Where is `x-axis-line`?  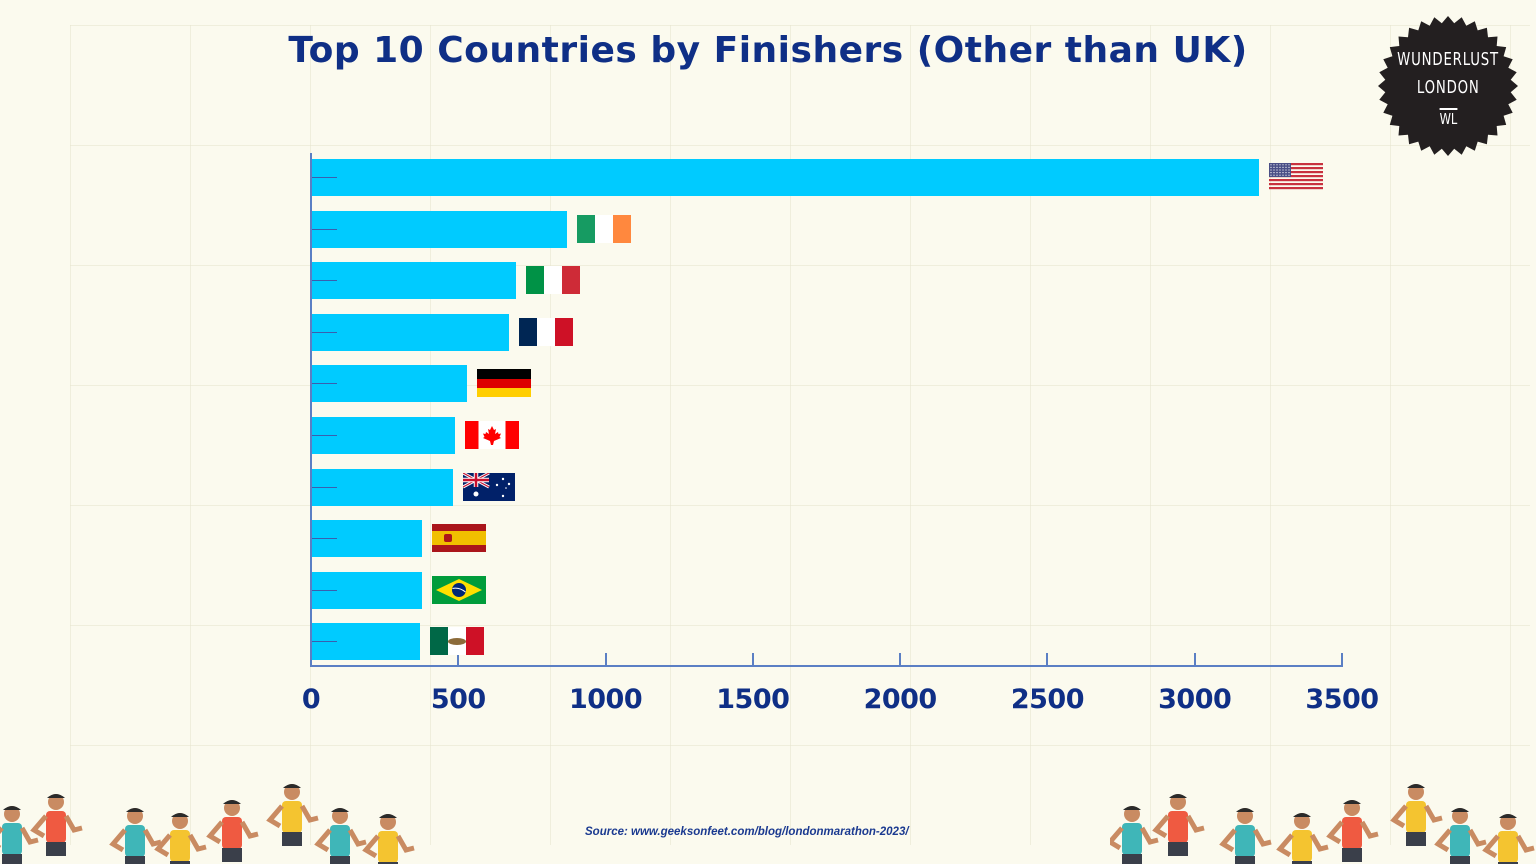 x-axis-line is located at coordinates (826, 666).